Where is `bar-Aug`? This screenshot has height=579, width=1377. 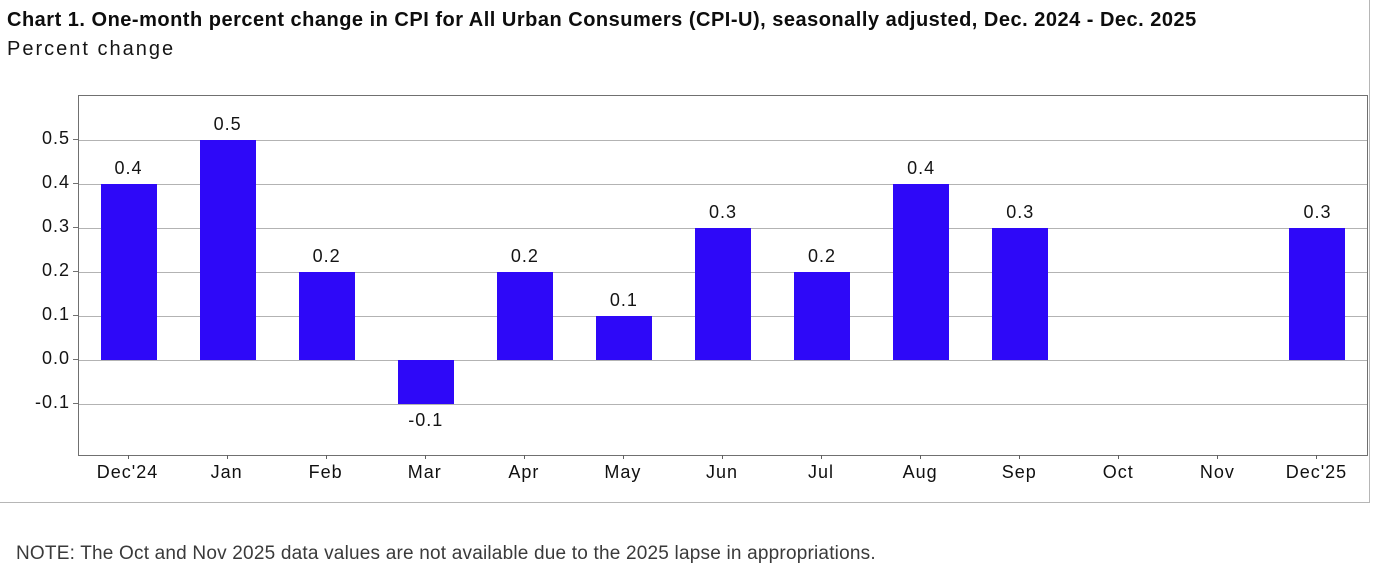
bar-Aug is located at coordinates (921, 272).